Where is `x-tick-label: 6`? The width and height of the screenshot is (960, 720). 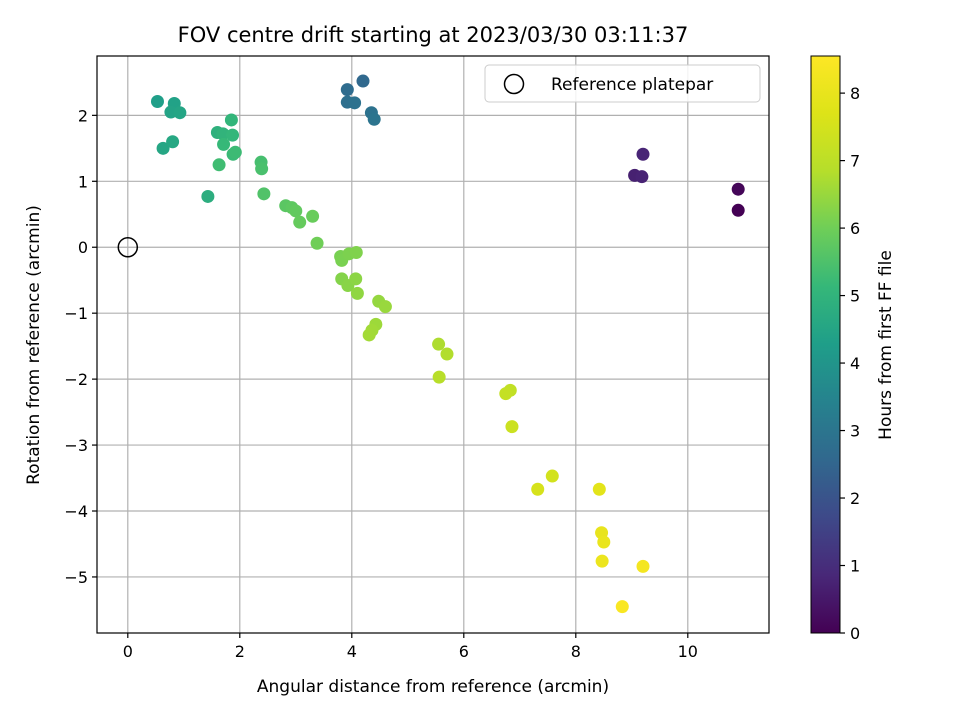
x-tick-label: 6 is located at coordinates (464, 651).